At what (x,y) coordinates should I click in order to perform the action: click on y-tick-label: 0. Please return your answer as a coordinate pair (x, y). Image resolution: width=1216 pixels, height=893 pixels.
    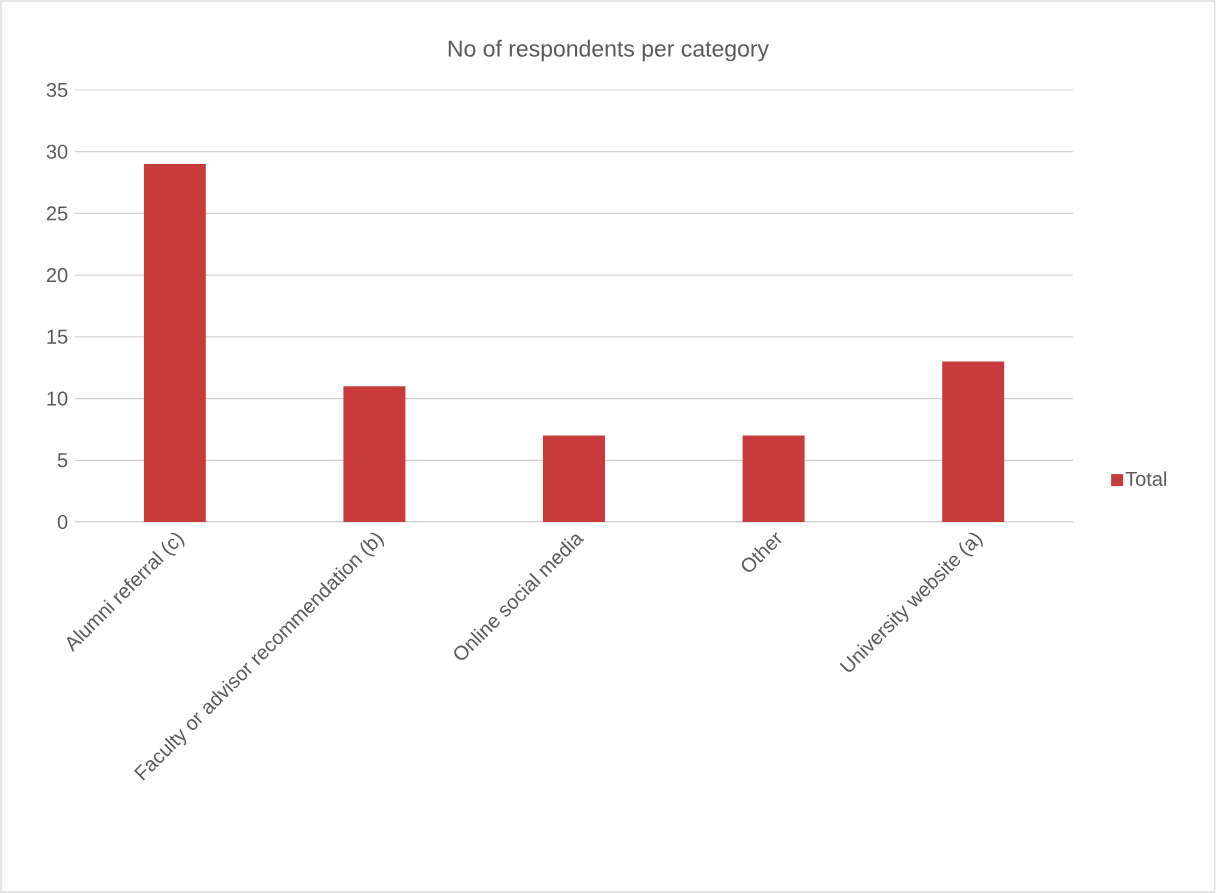
    Looking at the image, I should click on (62, 522).